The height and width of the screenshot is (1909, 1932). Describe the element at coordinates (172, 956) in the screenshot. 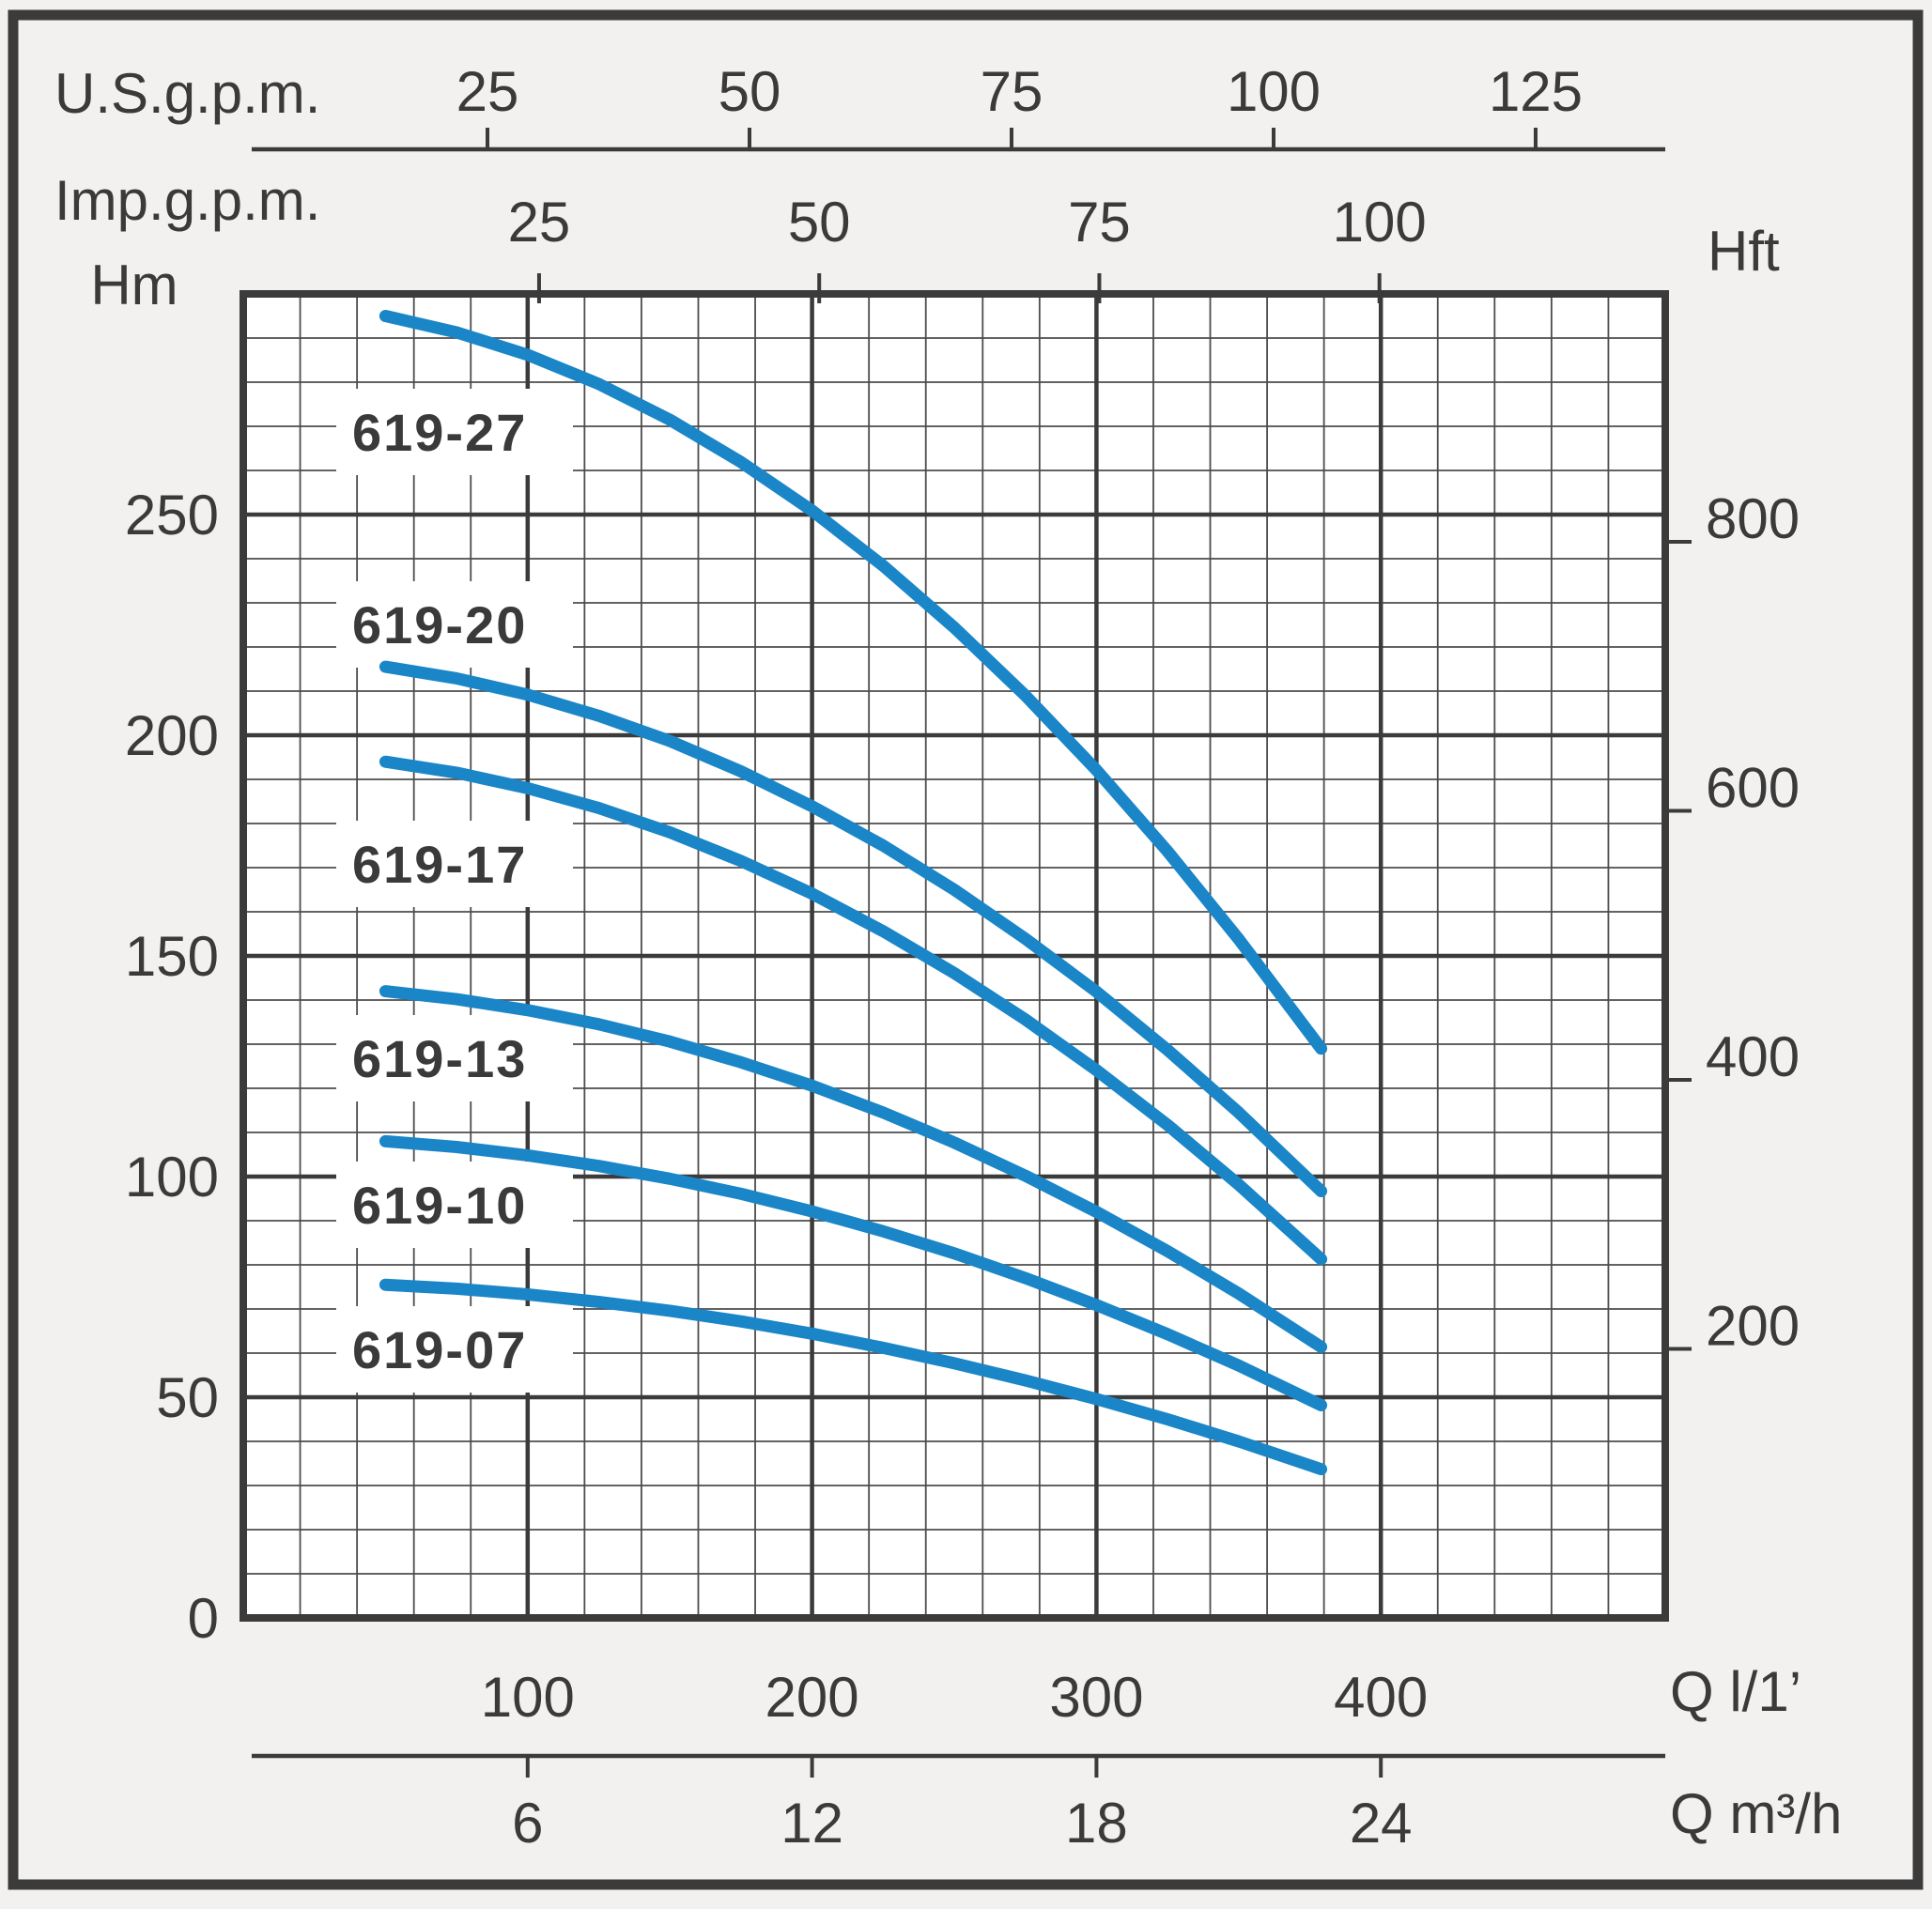

I see `hm-tick-label: 150` at that location.